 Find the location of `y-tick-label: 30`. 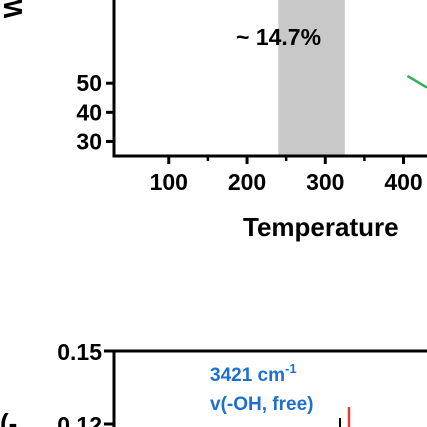

y-tick-label: 30 is located at coordinates (89, 141).